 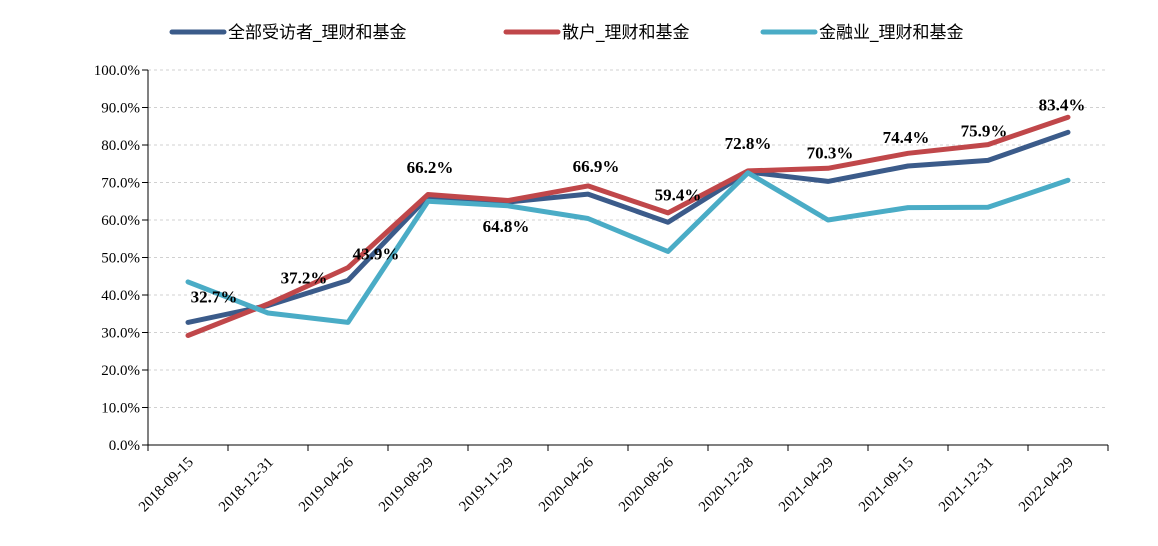 I want to click on data-label: 75.9%, so click(x=984, y=130).